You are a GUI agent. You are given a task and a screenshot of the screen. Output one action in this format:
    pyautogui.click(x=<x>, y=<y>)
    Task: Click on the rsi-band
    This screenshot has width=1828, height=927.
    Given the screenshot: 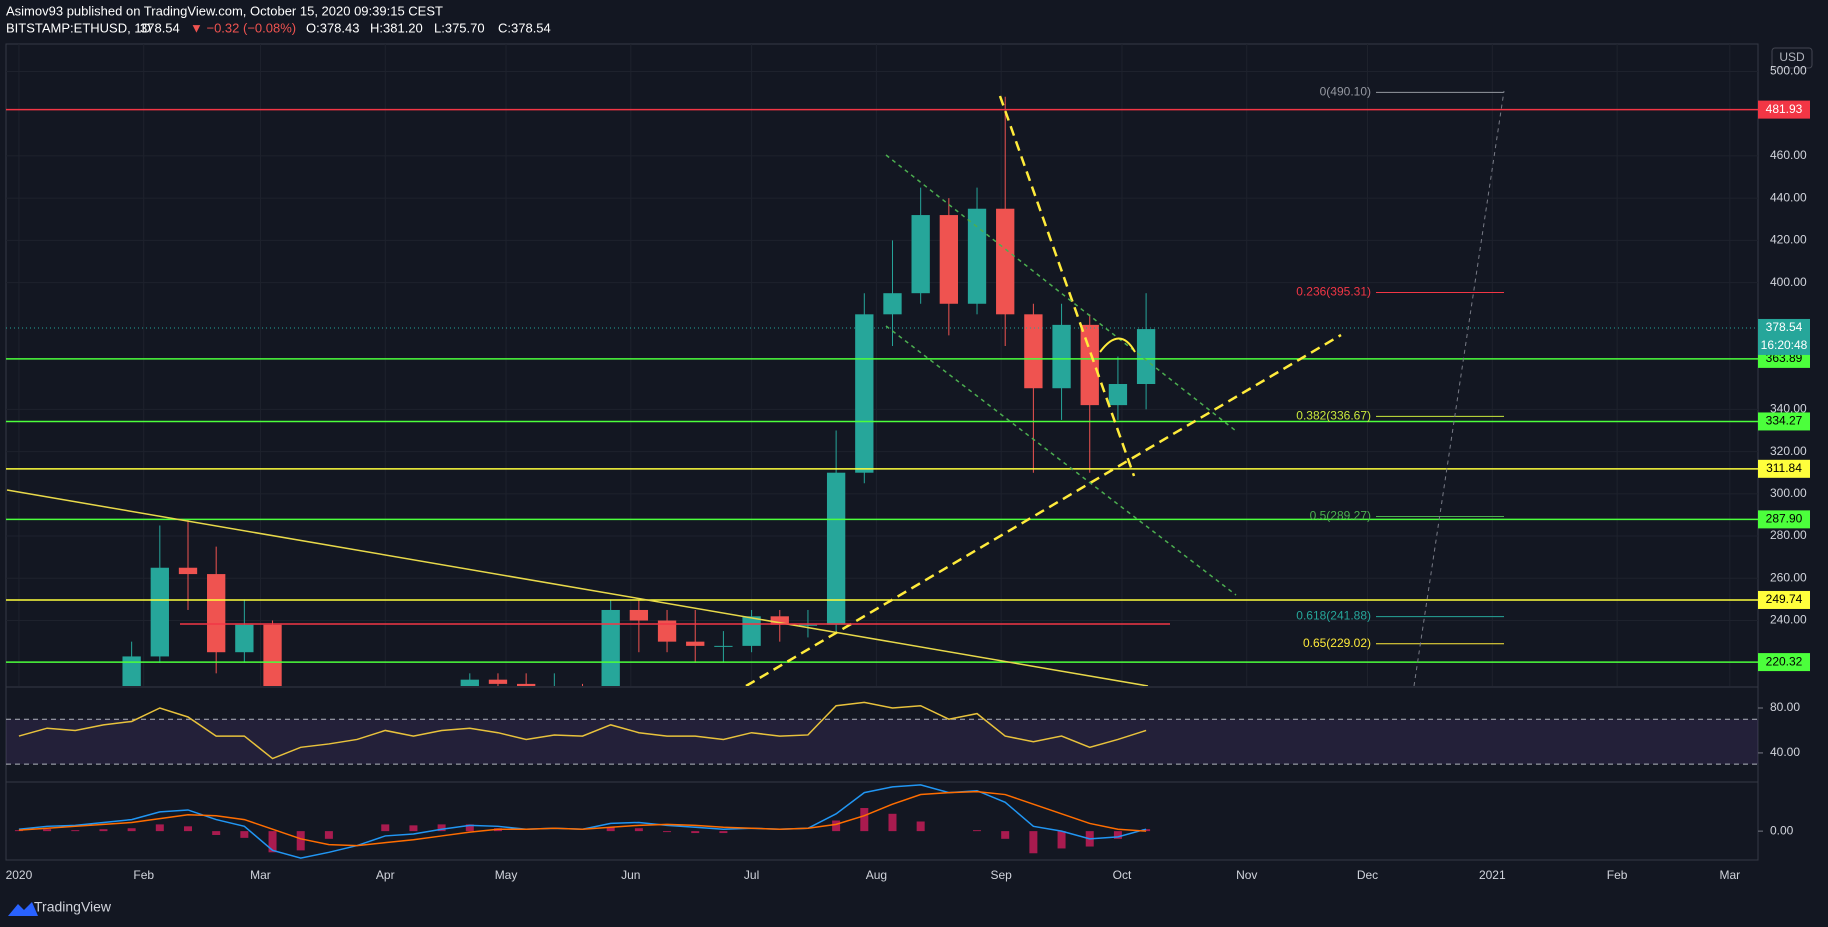 What is the action you would take?
    pyautogui.click(x=882, y=742)
    